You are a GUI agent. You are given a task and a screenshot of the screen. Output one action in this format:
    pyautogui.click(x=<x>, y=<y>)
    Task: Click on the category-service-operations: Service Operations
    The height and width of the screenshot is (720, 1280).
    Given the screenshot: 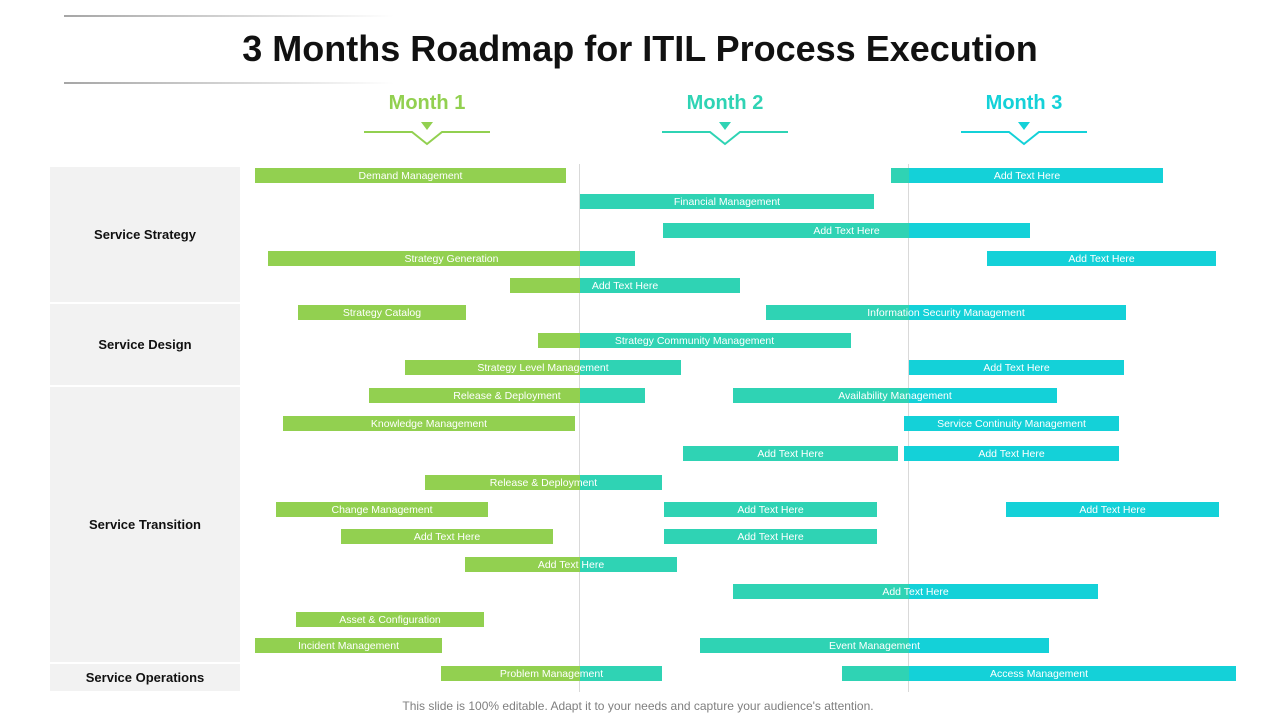 What is the action you would take?
    pyautogui.click(x=145, y=677)
    